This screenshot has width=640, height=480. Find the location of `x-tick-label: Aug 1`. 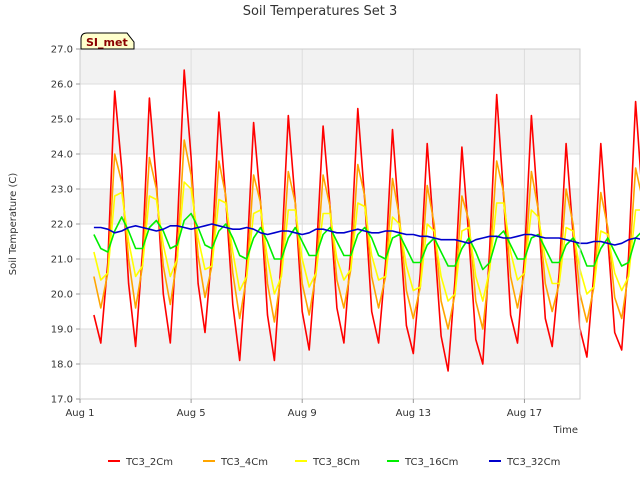

x-tick-label: Aug 1 is located at coordinates (79, 413).